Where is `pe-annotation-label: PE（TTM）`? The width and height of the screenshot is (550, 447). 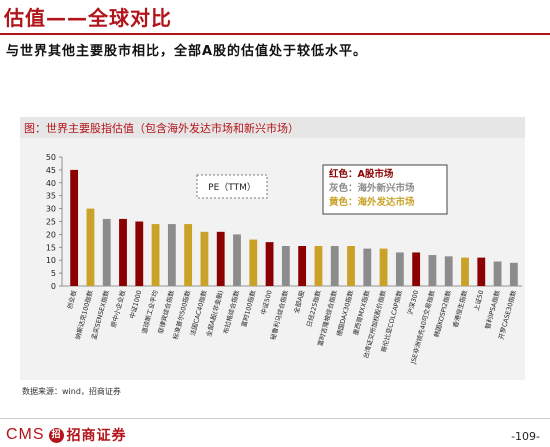
pe-annotation-label: PE（TTM） is located at coordinates (232, 187).